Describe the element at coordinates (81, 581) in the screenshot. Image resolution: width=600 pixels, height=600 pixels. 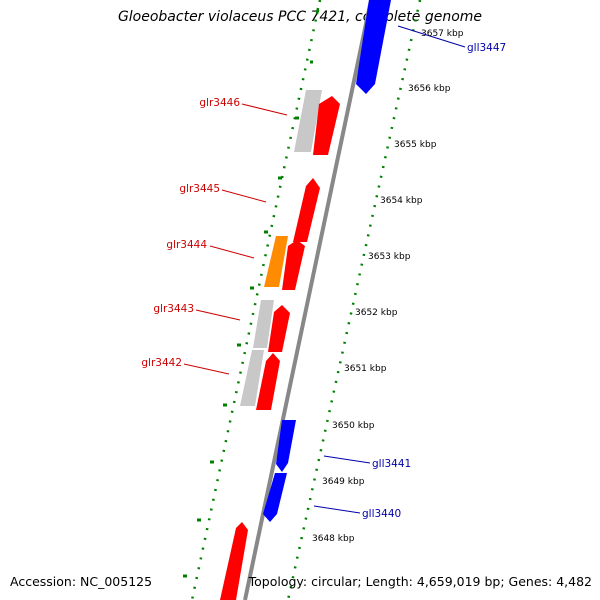
I see `accession-label: Accession: NC_005125` at that location.